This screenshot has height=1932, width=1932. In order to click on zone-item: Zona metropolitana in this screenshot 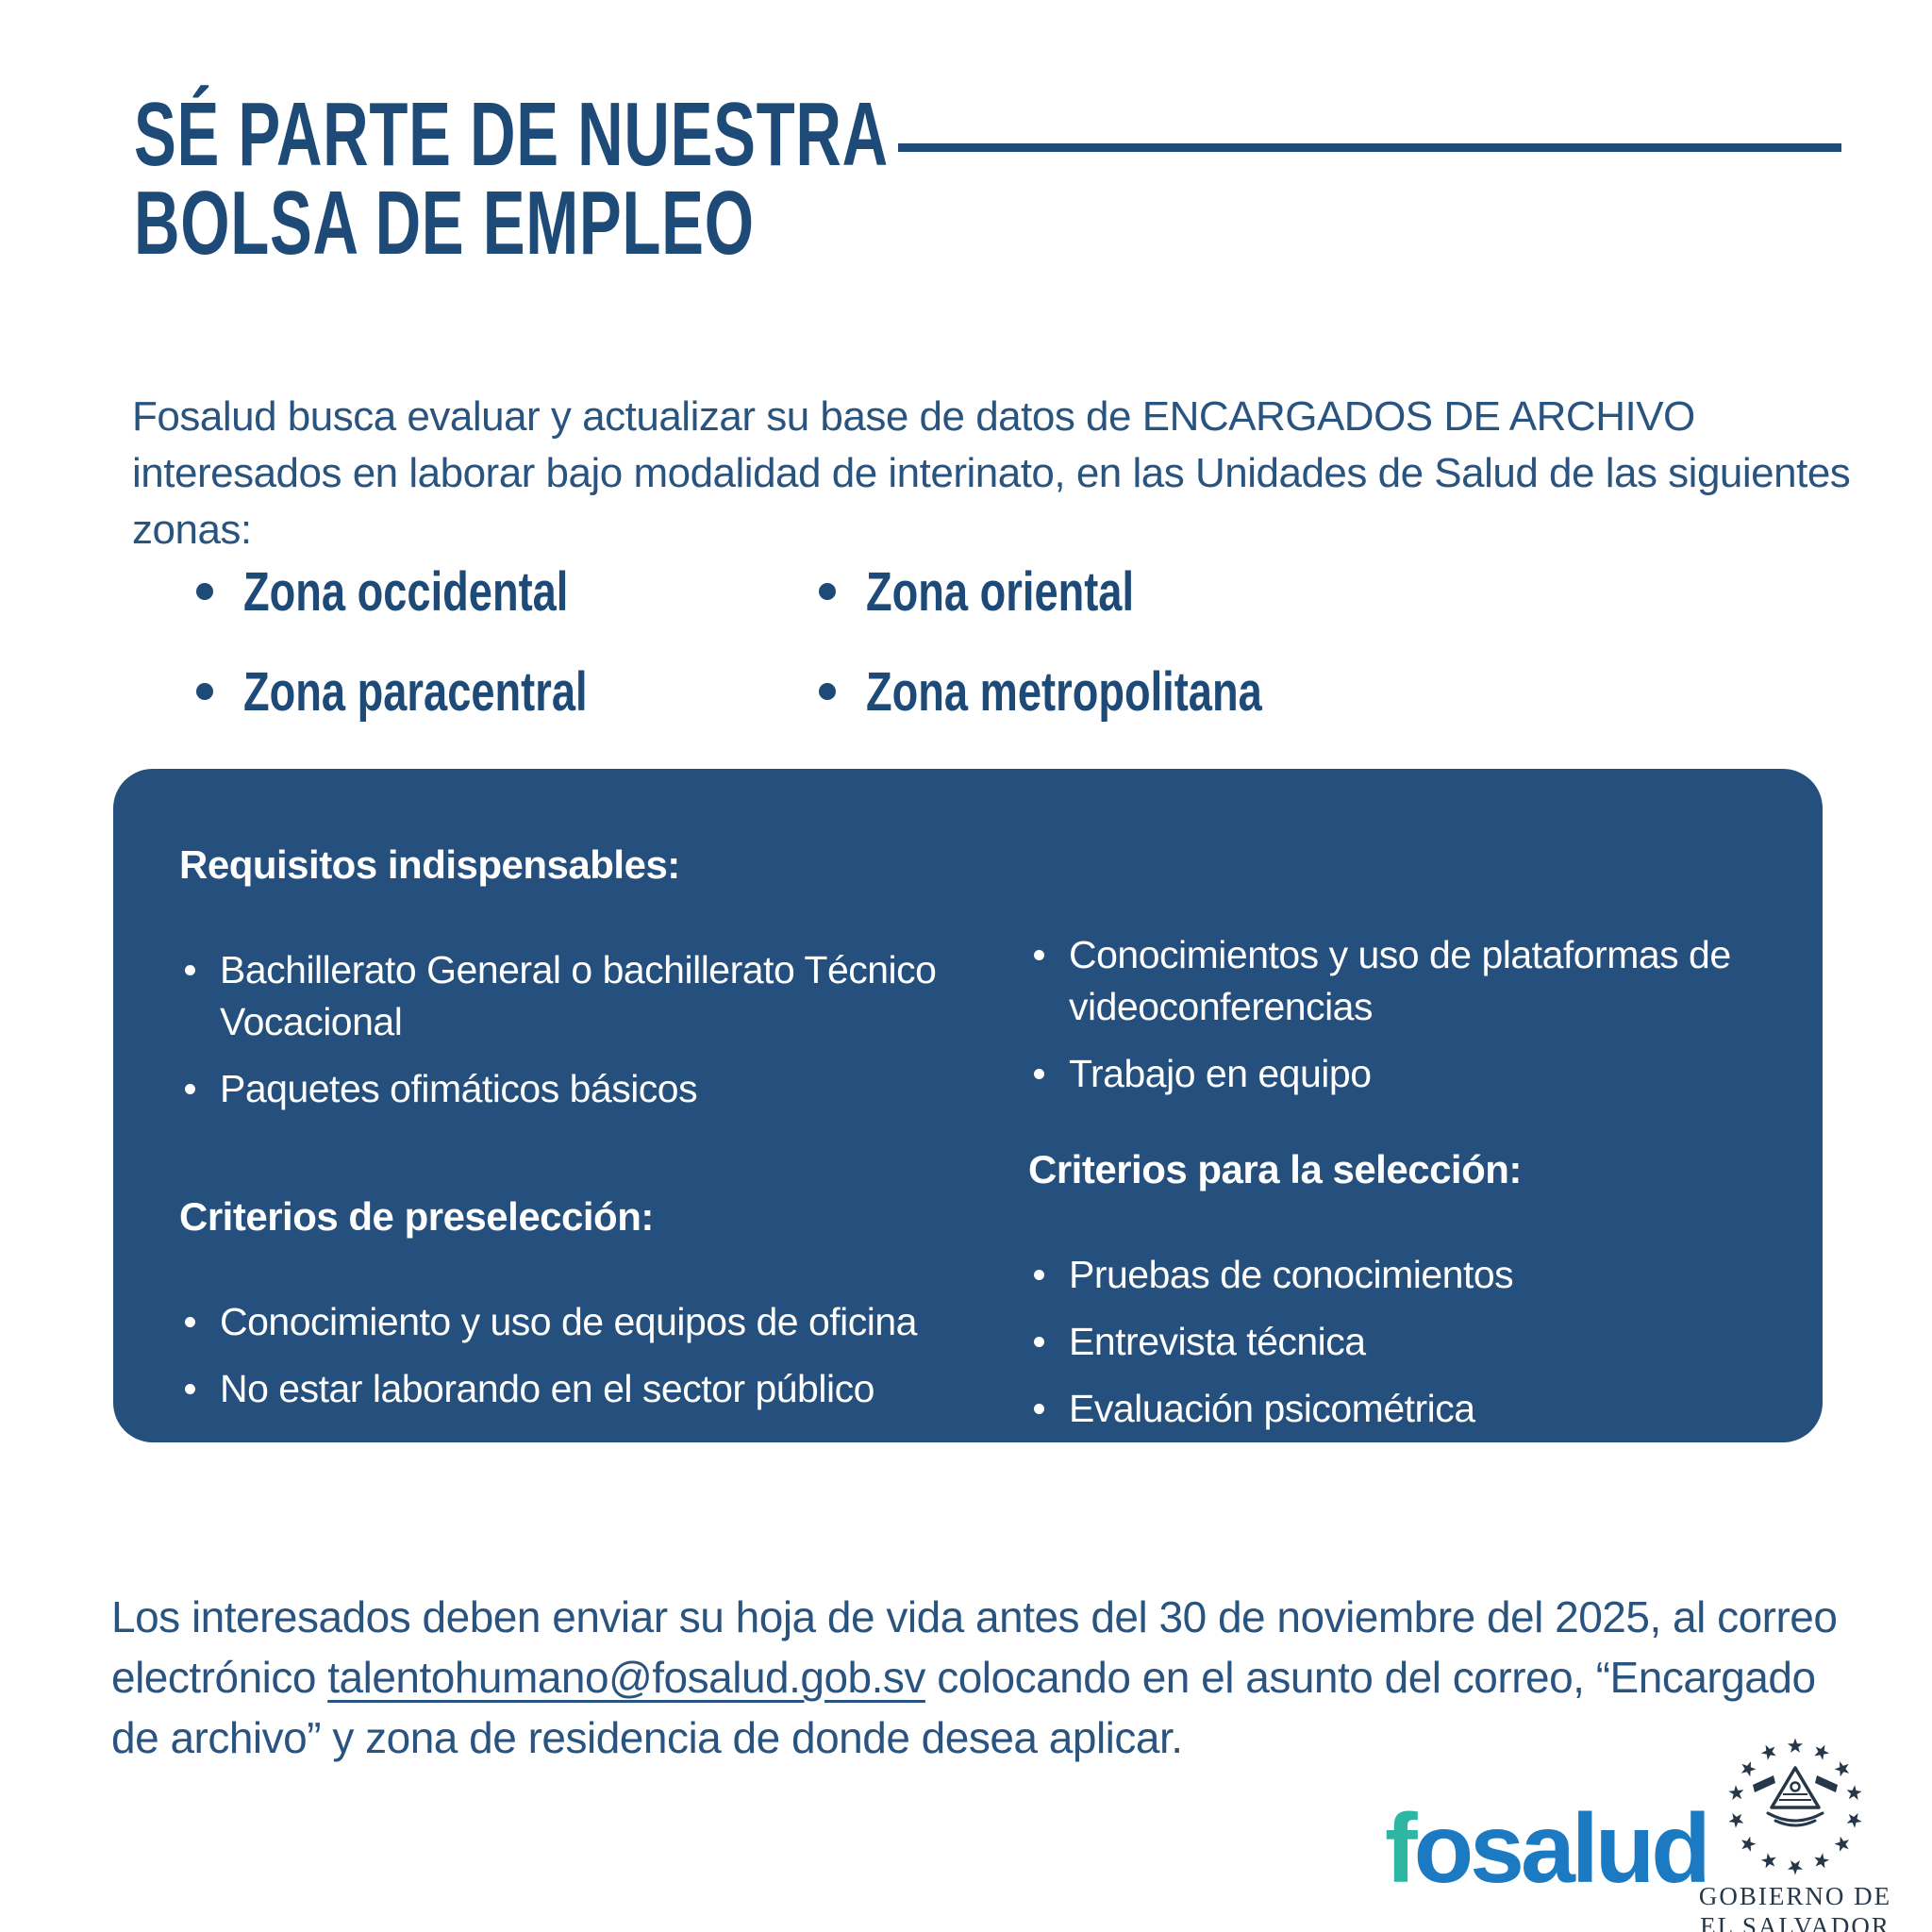, I will do `click(1096, 691)`.